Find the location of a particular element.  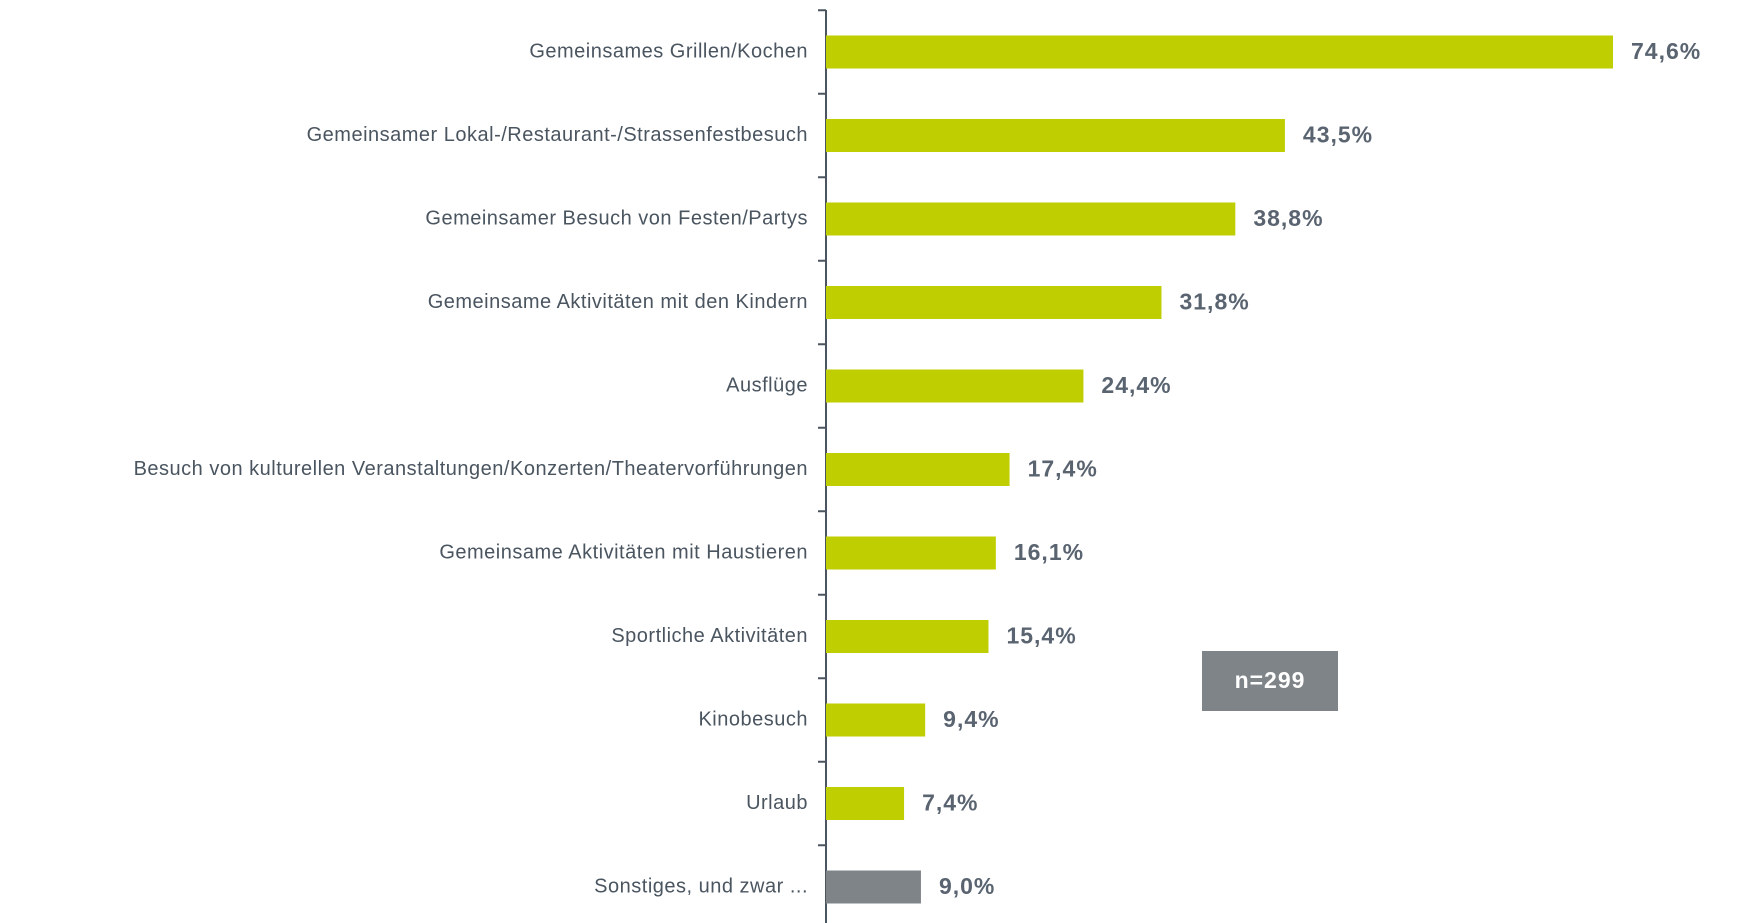

value-label: 15,4% is located at coordinates (1041, 636).